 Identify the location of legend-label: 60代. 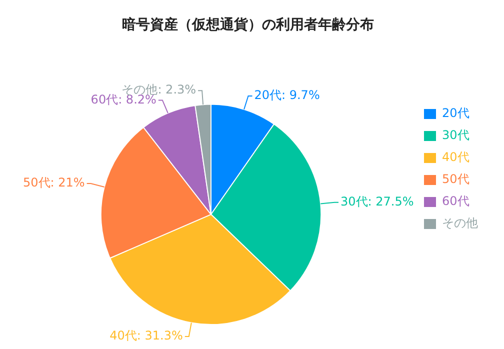
(456, 201).